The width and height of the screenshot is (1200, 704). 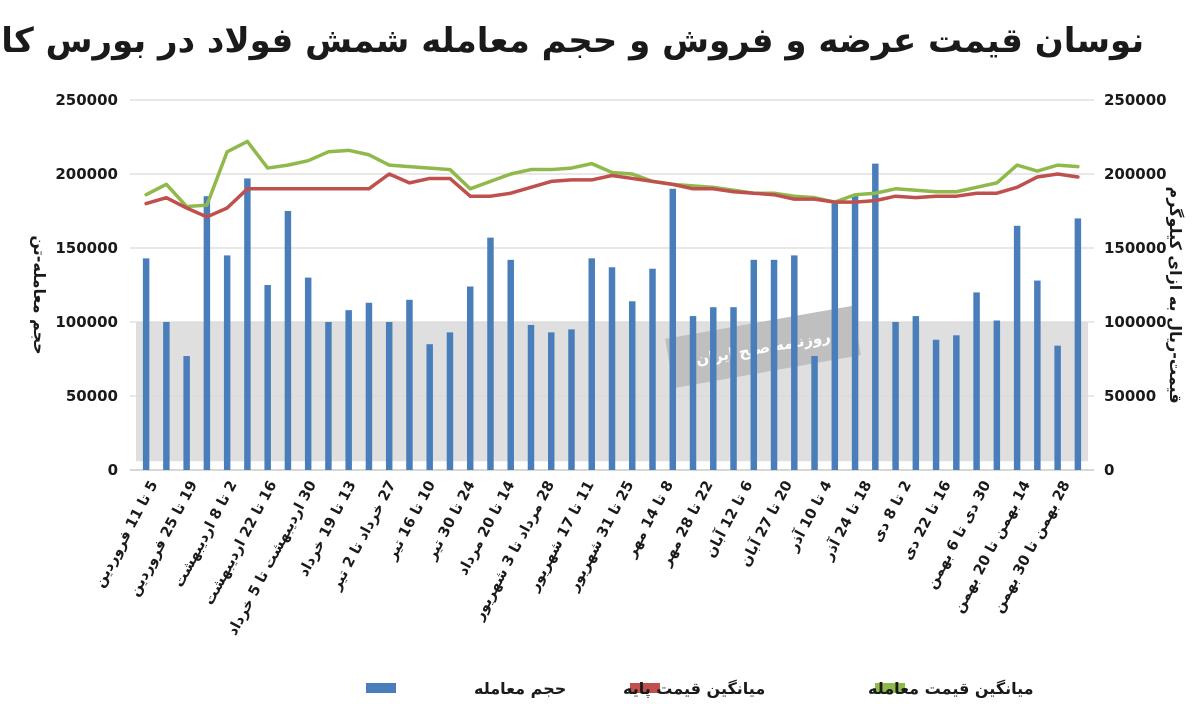 What do you see at coordinates (92, 396) in the screenshot?
I see `y-tick-left: 50000` at bounding box center [92, 396].